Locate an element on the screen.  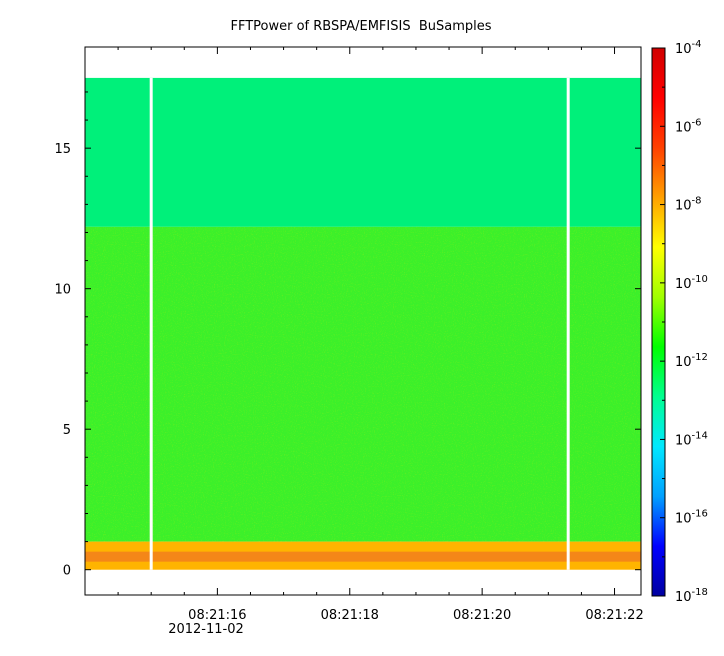
colorbar-tick-label: 10⁻⁸ is located at coordinates (688, 205).